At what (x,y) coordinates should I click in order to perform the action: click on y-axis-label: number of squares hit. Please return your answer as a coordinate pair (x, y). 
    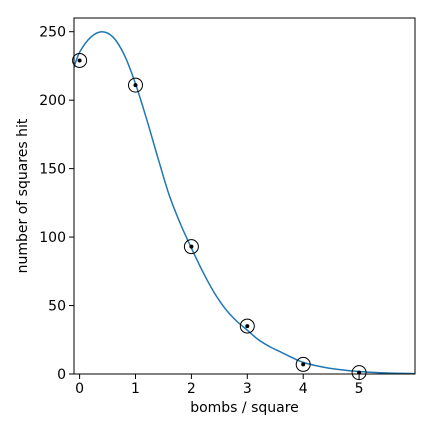
    Looking at the image, I should click on (23, 195).